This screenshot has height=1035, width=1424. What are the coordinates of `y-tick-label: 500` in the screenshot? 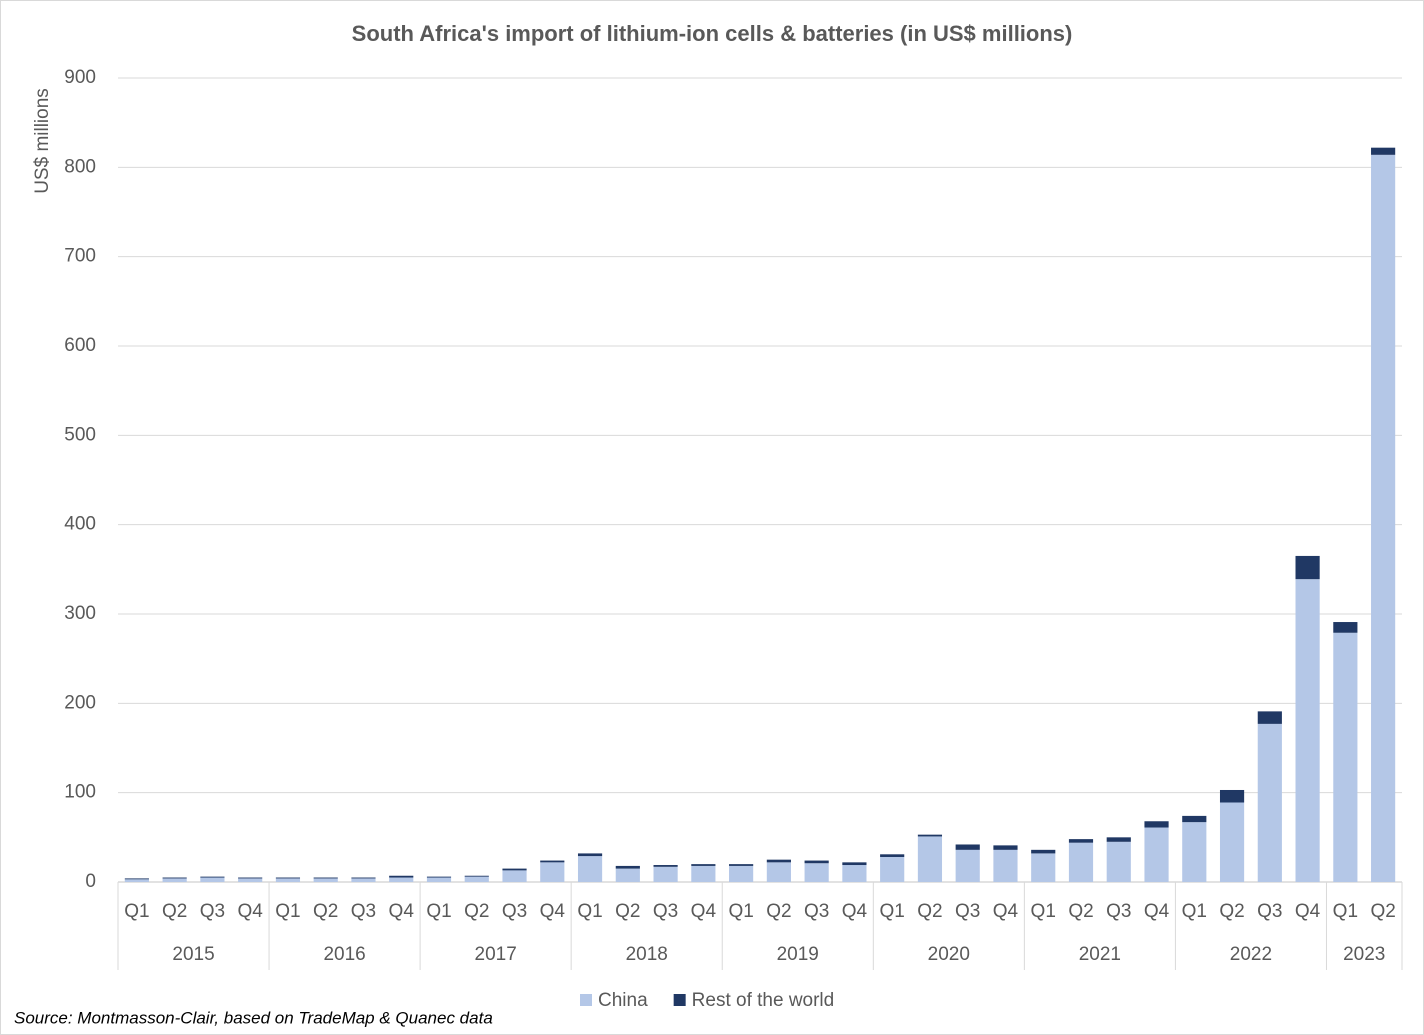 It's located at (80, 434).